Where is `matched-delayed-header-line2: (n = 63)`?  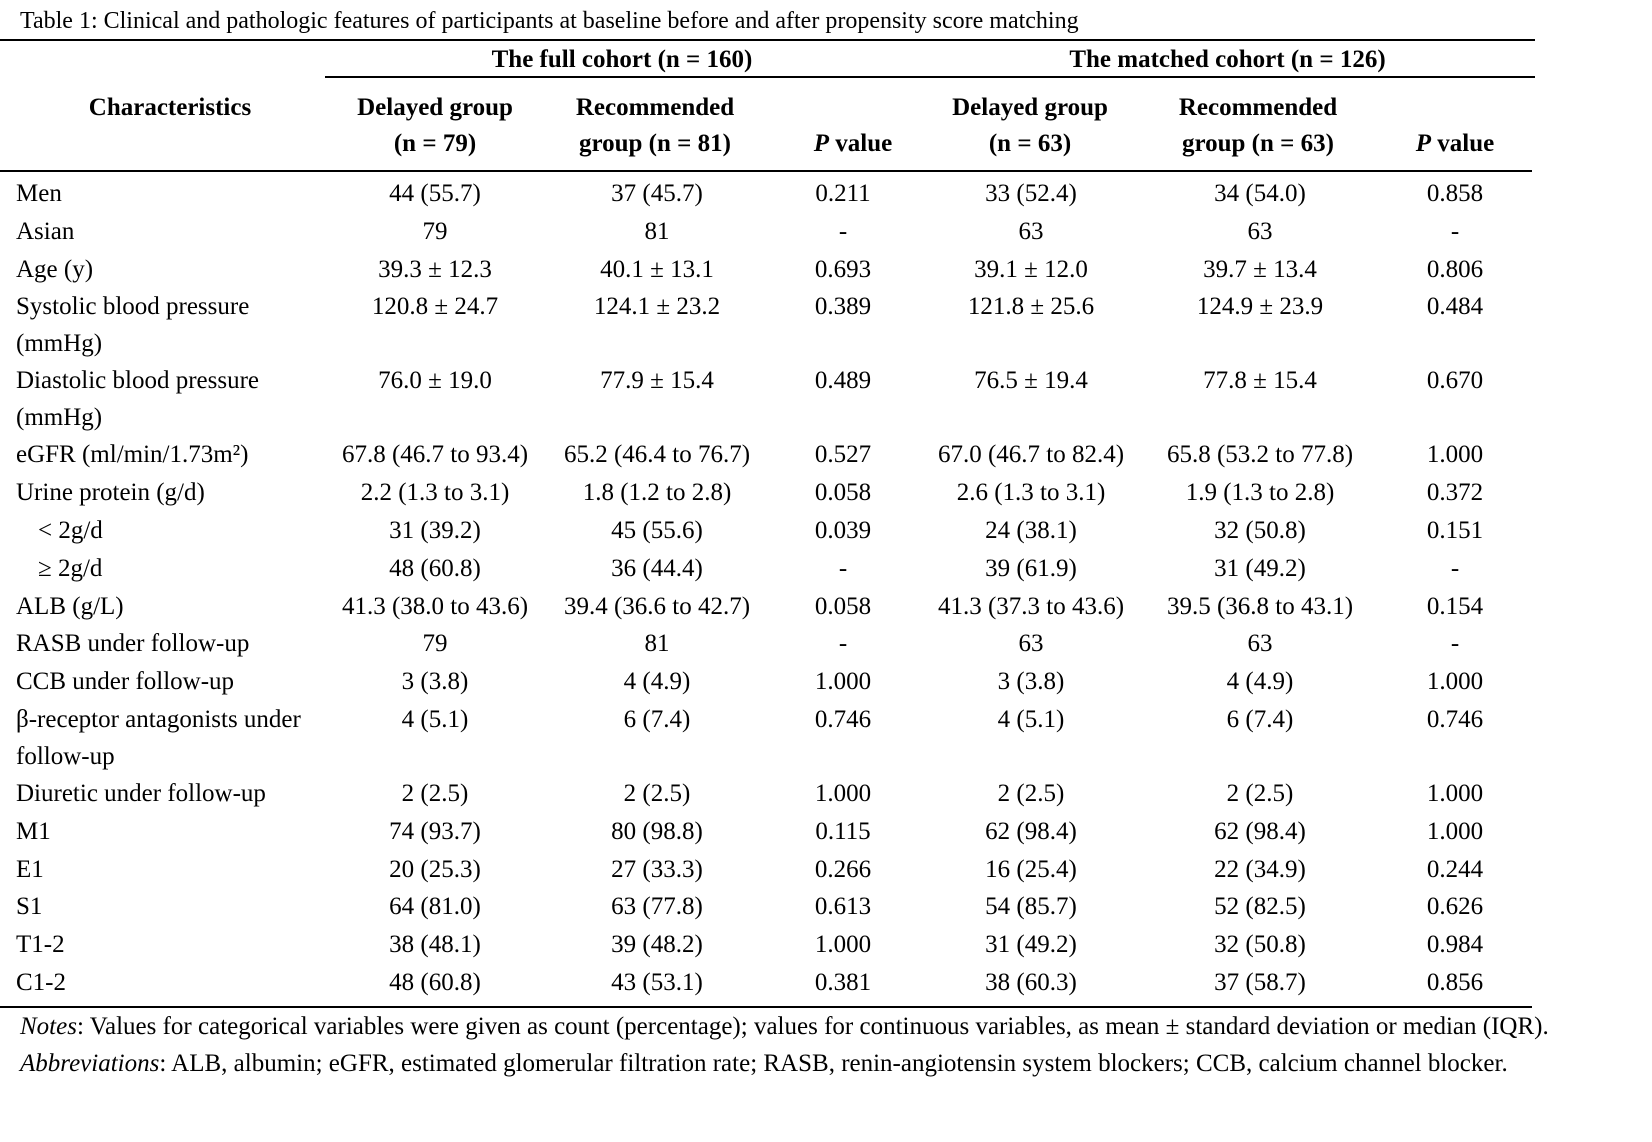 matched-delayed-header-line2: (n = 63) is located at coordinates (1030, 143).